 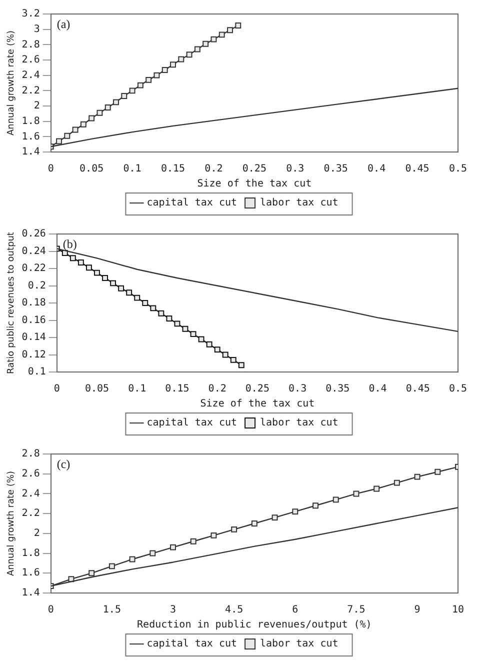 What do you see at coordinates (31, 553) in the screenshot?
I see `y-tick-label: 1.8` at bounding box center [31, 553].